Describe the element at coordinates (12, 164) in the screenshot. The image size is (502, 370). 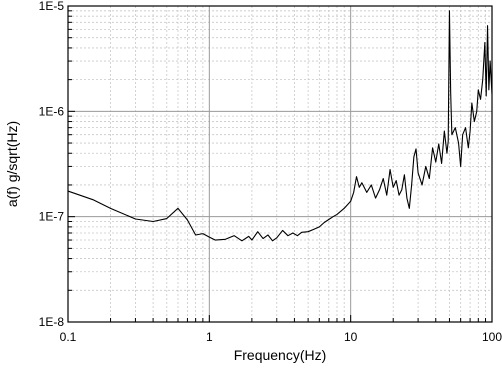
I see `y-axis-label: a(f) g/sqrt(Hz)` at that location.